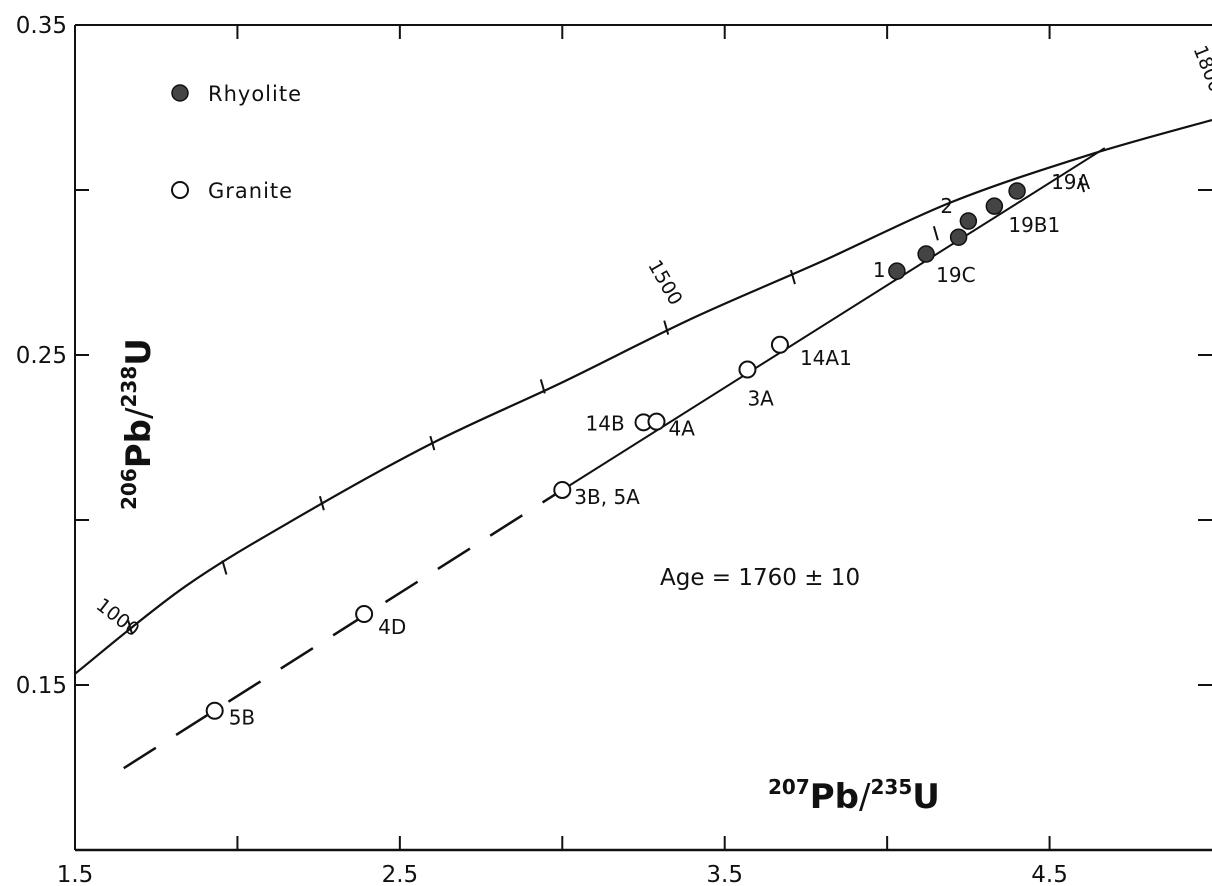 Image resolution: width=1212 pixels, height=886 pixels. What do you see at coordinates (180, 93) in the screenshot?
I see `legend-rhyolite-marker` at bounding box center [180, 93].